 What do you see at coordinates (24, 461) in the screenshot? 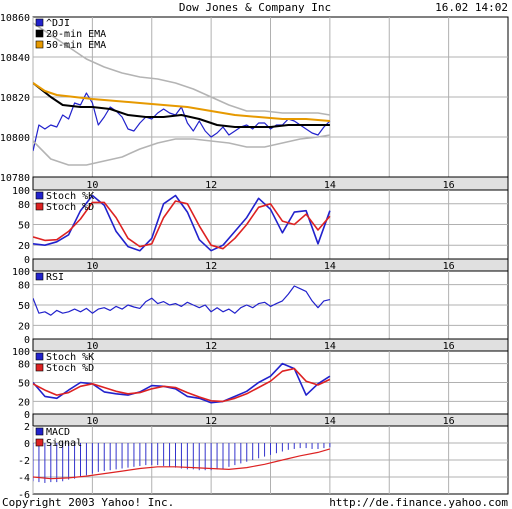
I see `y-tick-label: -2` at bounding box center [24, 461].